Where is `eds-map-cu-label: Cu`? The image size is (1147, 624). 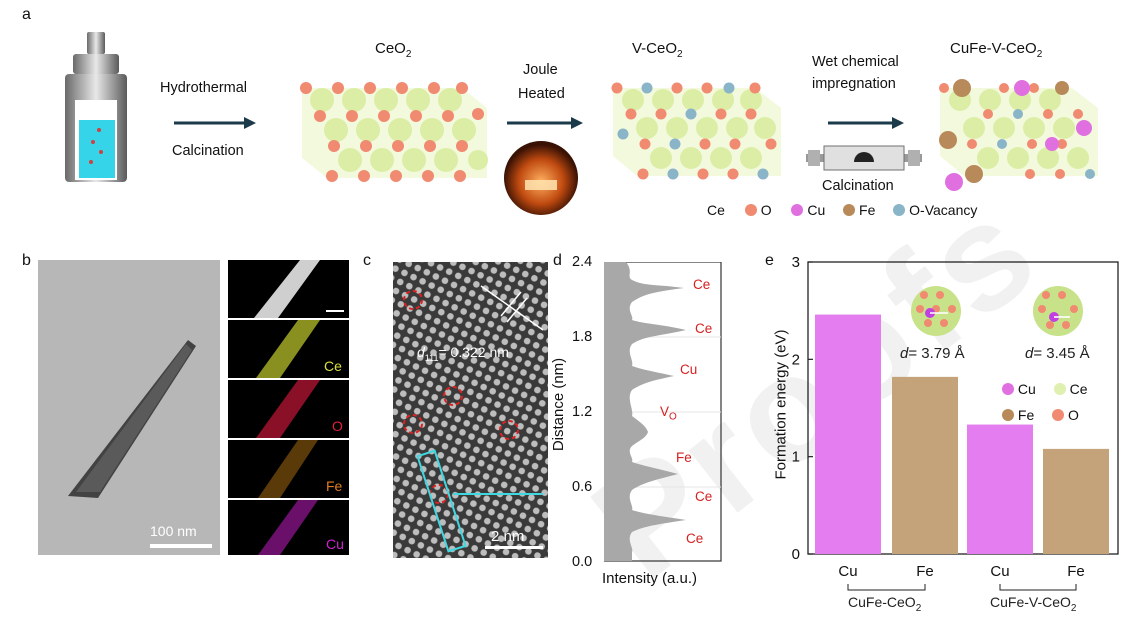
eds-map-cu-label: Cu is located at coordinates (335, 544).